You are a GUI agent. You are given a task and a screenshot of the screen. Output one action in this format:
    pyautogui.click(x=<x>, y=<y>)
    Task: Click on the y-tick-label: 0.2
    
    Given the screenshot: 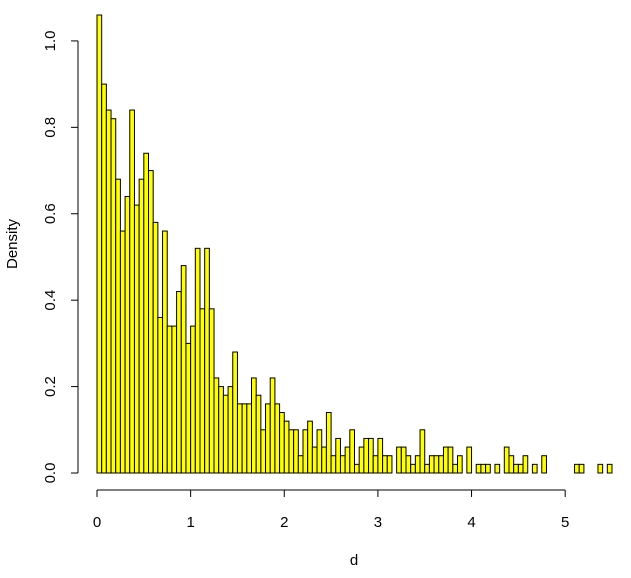 What is the action you would take?
    pyautogui.click(x=50, y=386)
    